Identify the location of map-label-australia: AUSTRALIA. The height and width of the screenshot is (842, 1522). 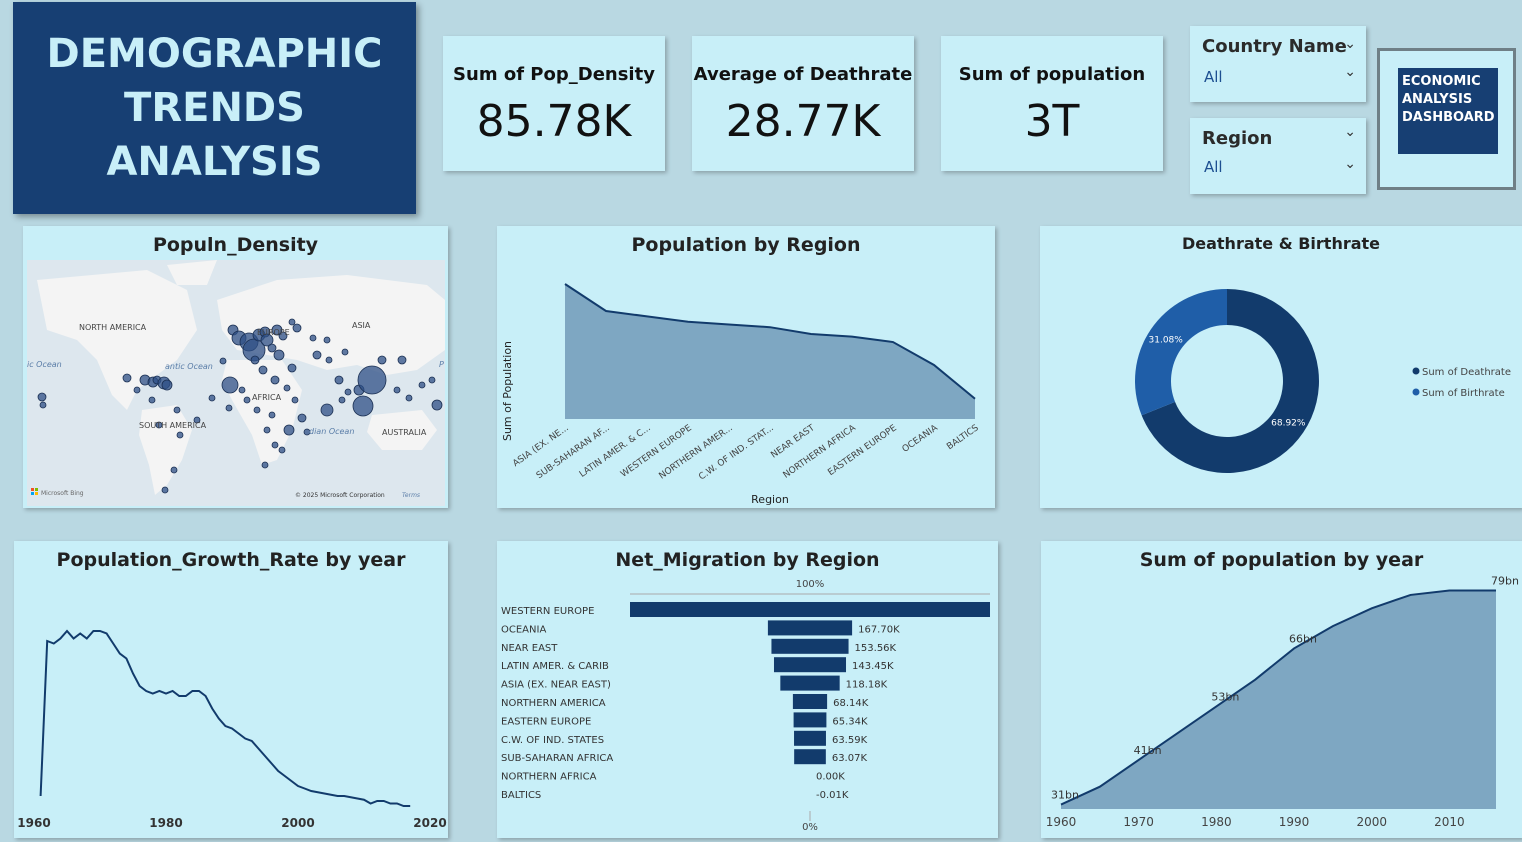
(404, 432).